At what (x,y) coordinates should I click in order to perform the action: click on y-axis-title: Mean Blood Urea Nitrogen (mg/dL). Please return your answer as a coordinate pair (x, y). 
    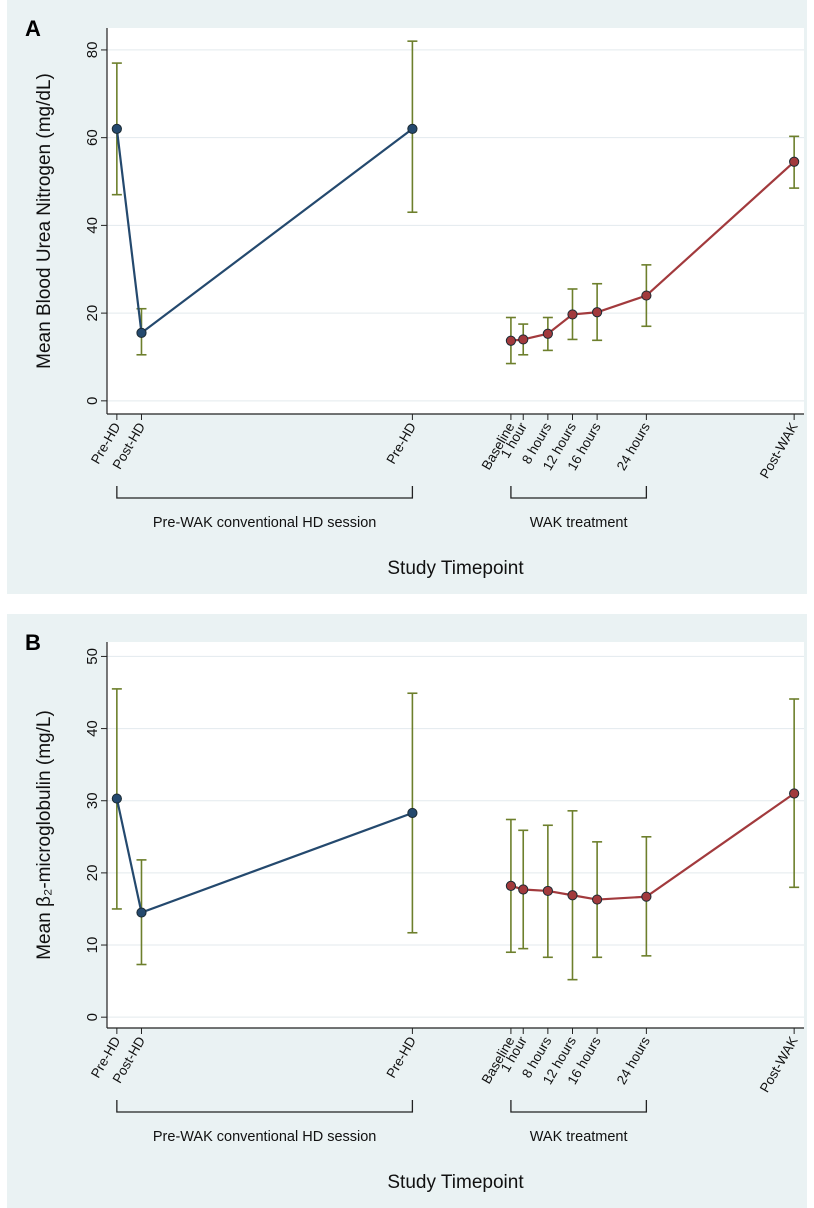
    Looking at the image, I should click on (44, 221).